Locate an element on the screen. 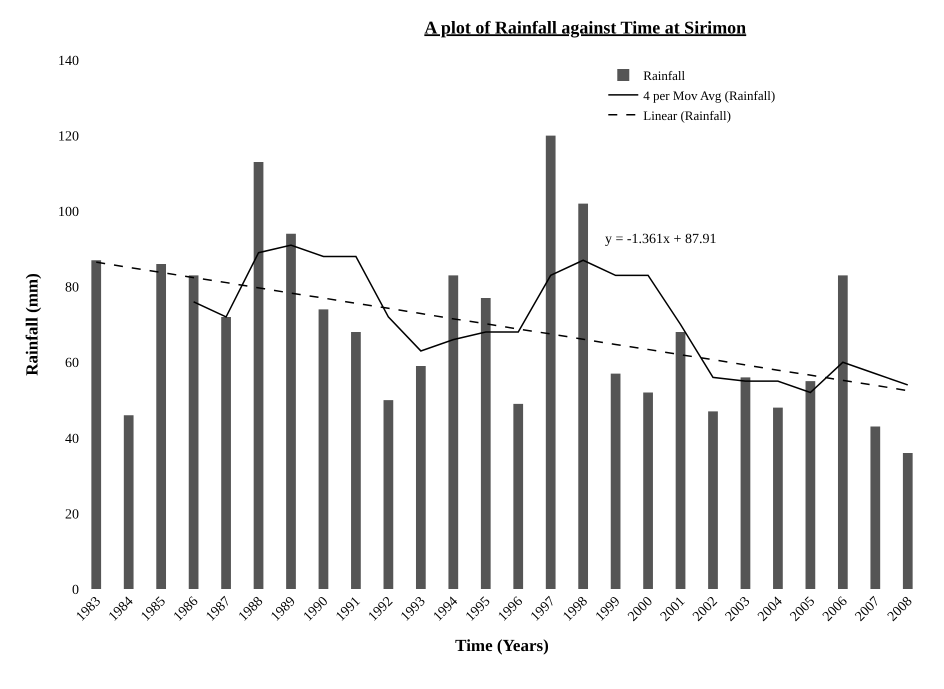 The image size is (944, 689). y-tick-label: 60 is located at coordinates (72, 364).